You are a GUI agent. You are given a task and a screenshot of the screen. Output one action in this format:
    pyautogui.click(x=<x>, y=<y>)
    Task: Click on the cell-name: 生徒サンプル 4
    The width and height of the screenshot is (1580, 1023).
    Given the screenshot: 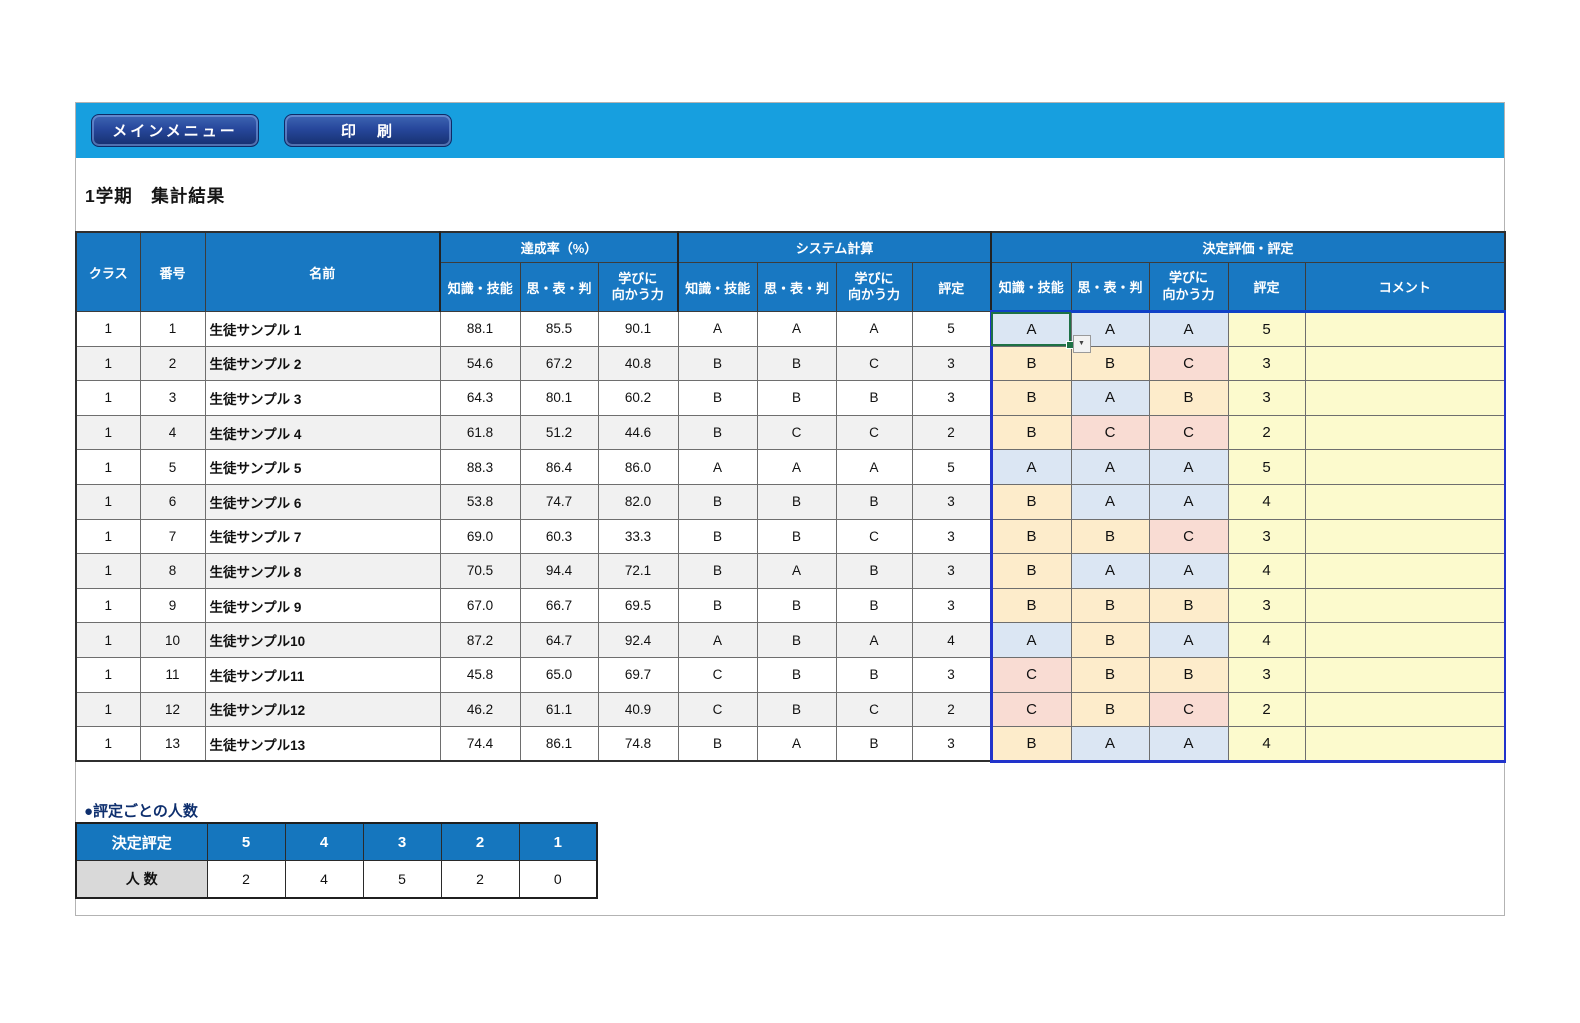 What is the action you would take?
    pyautogui.click(x=322, y=432)
    